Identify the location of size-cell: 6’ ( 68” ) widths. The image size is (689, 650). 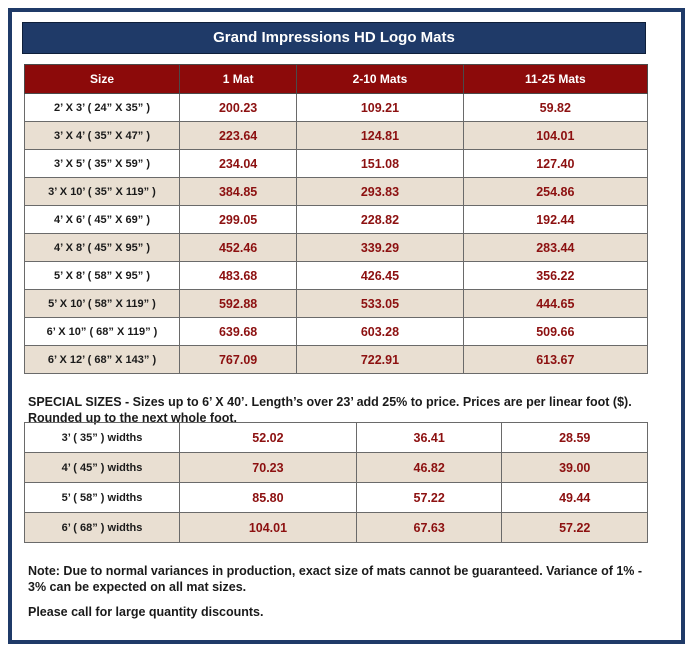
(102, 527).